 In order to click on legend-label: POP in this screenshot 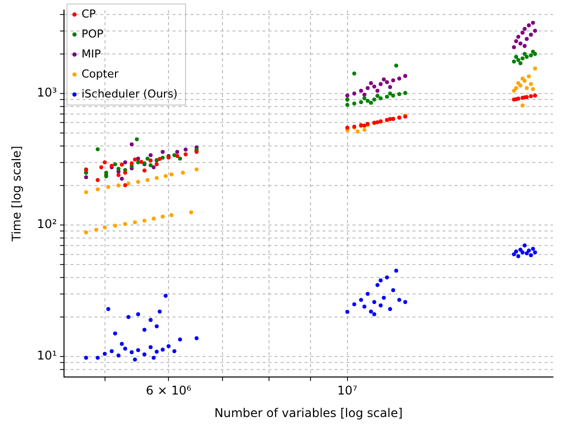, I will do `click(93, 33)`.